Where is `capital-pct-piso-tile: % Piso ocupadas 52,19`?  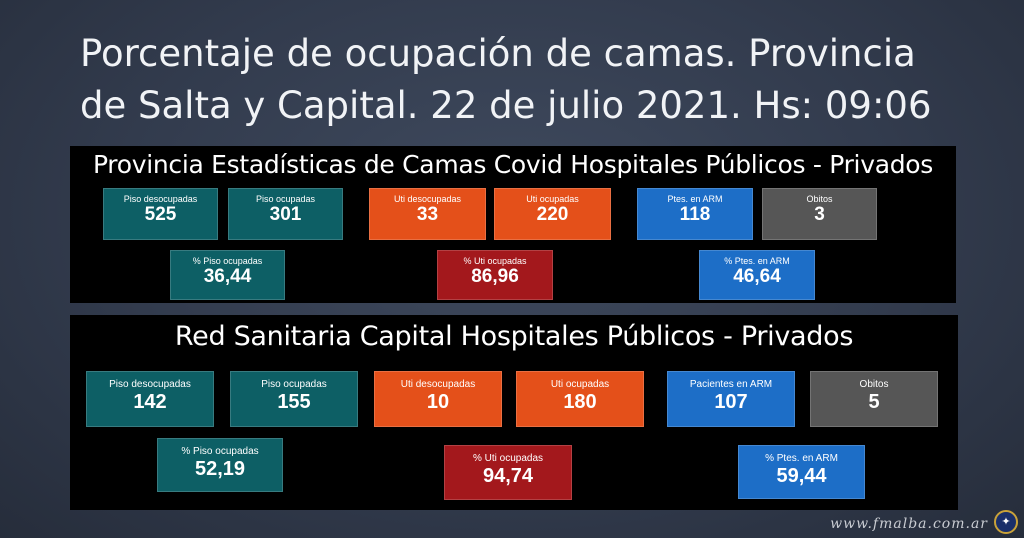 capital-pct-piso-tile: % Piso ocupadas 52,19 is located at coordinates (220, 465).